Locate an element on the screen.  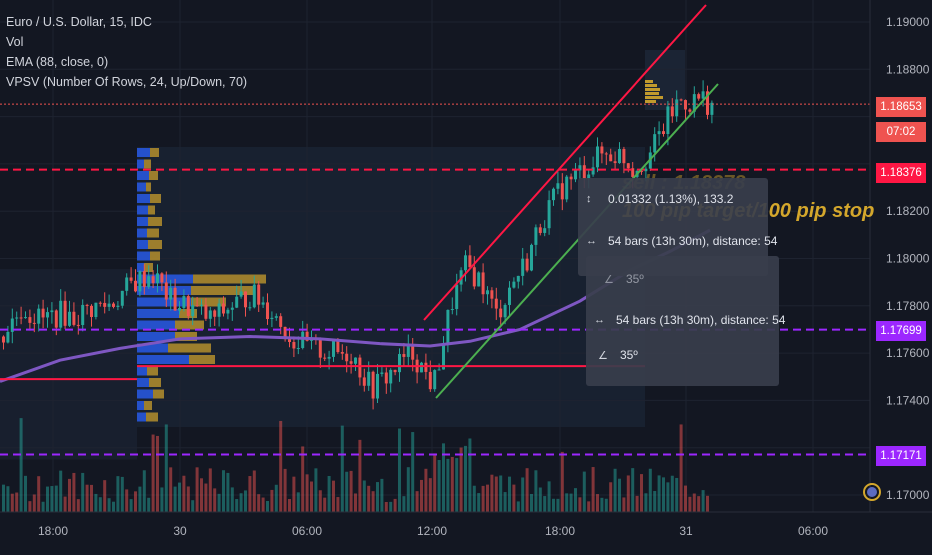
tooltip-1-range: 0.01332 (1.13%), 133.2 is located at coordinates (671, 199).